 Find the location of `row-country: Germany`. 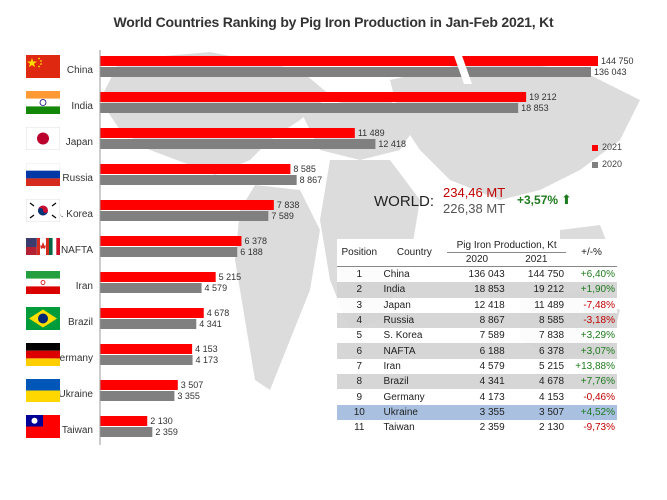

row-country: Germany is located at coordinates (414, 397).